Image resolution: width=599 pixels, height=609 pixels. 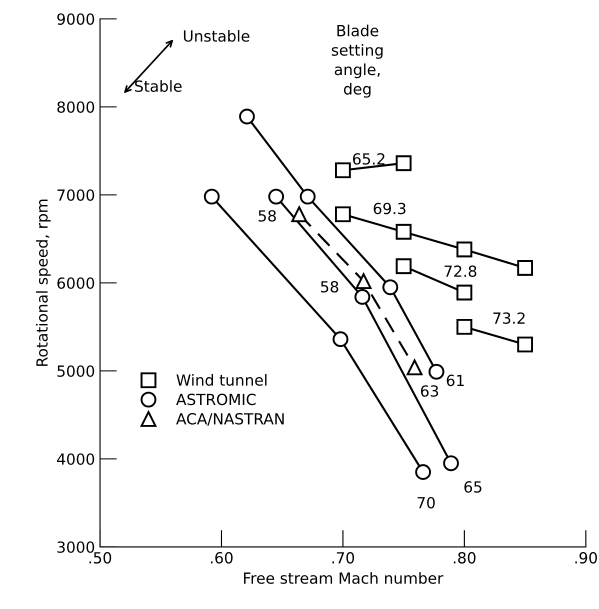 What do you see at coordinates (75, 371) in the screenshot?
I see `y-tick-label: 5000` at bounding box center [75, 371].